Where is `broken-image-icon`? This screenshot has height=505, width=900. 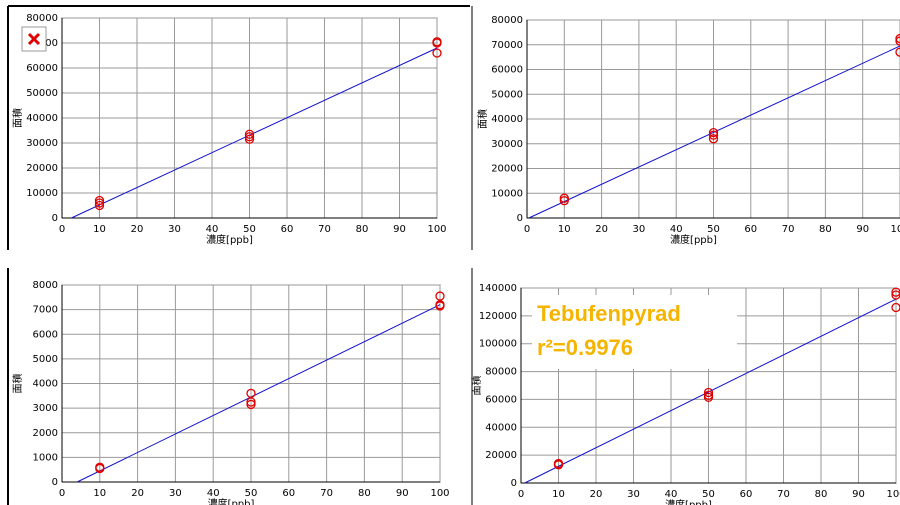 broken-image-icon is located at coordinates (34, 39).